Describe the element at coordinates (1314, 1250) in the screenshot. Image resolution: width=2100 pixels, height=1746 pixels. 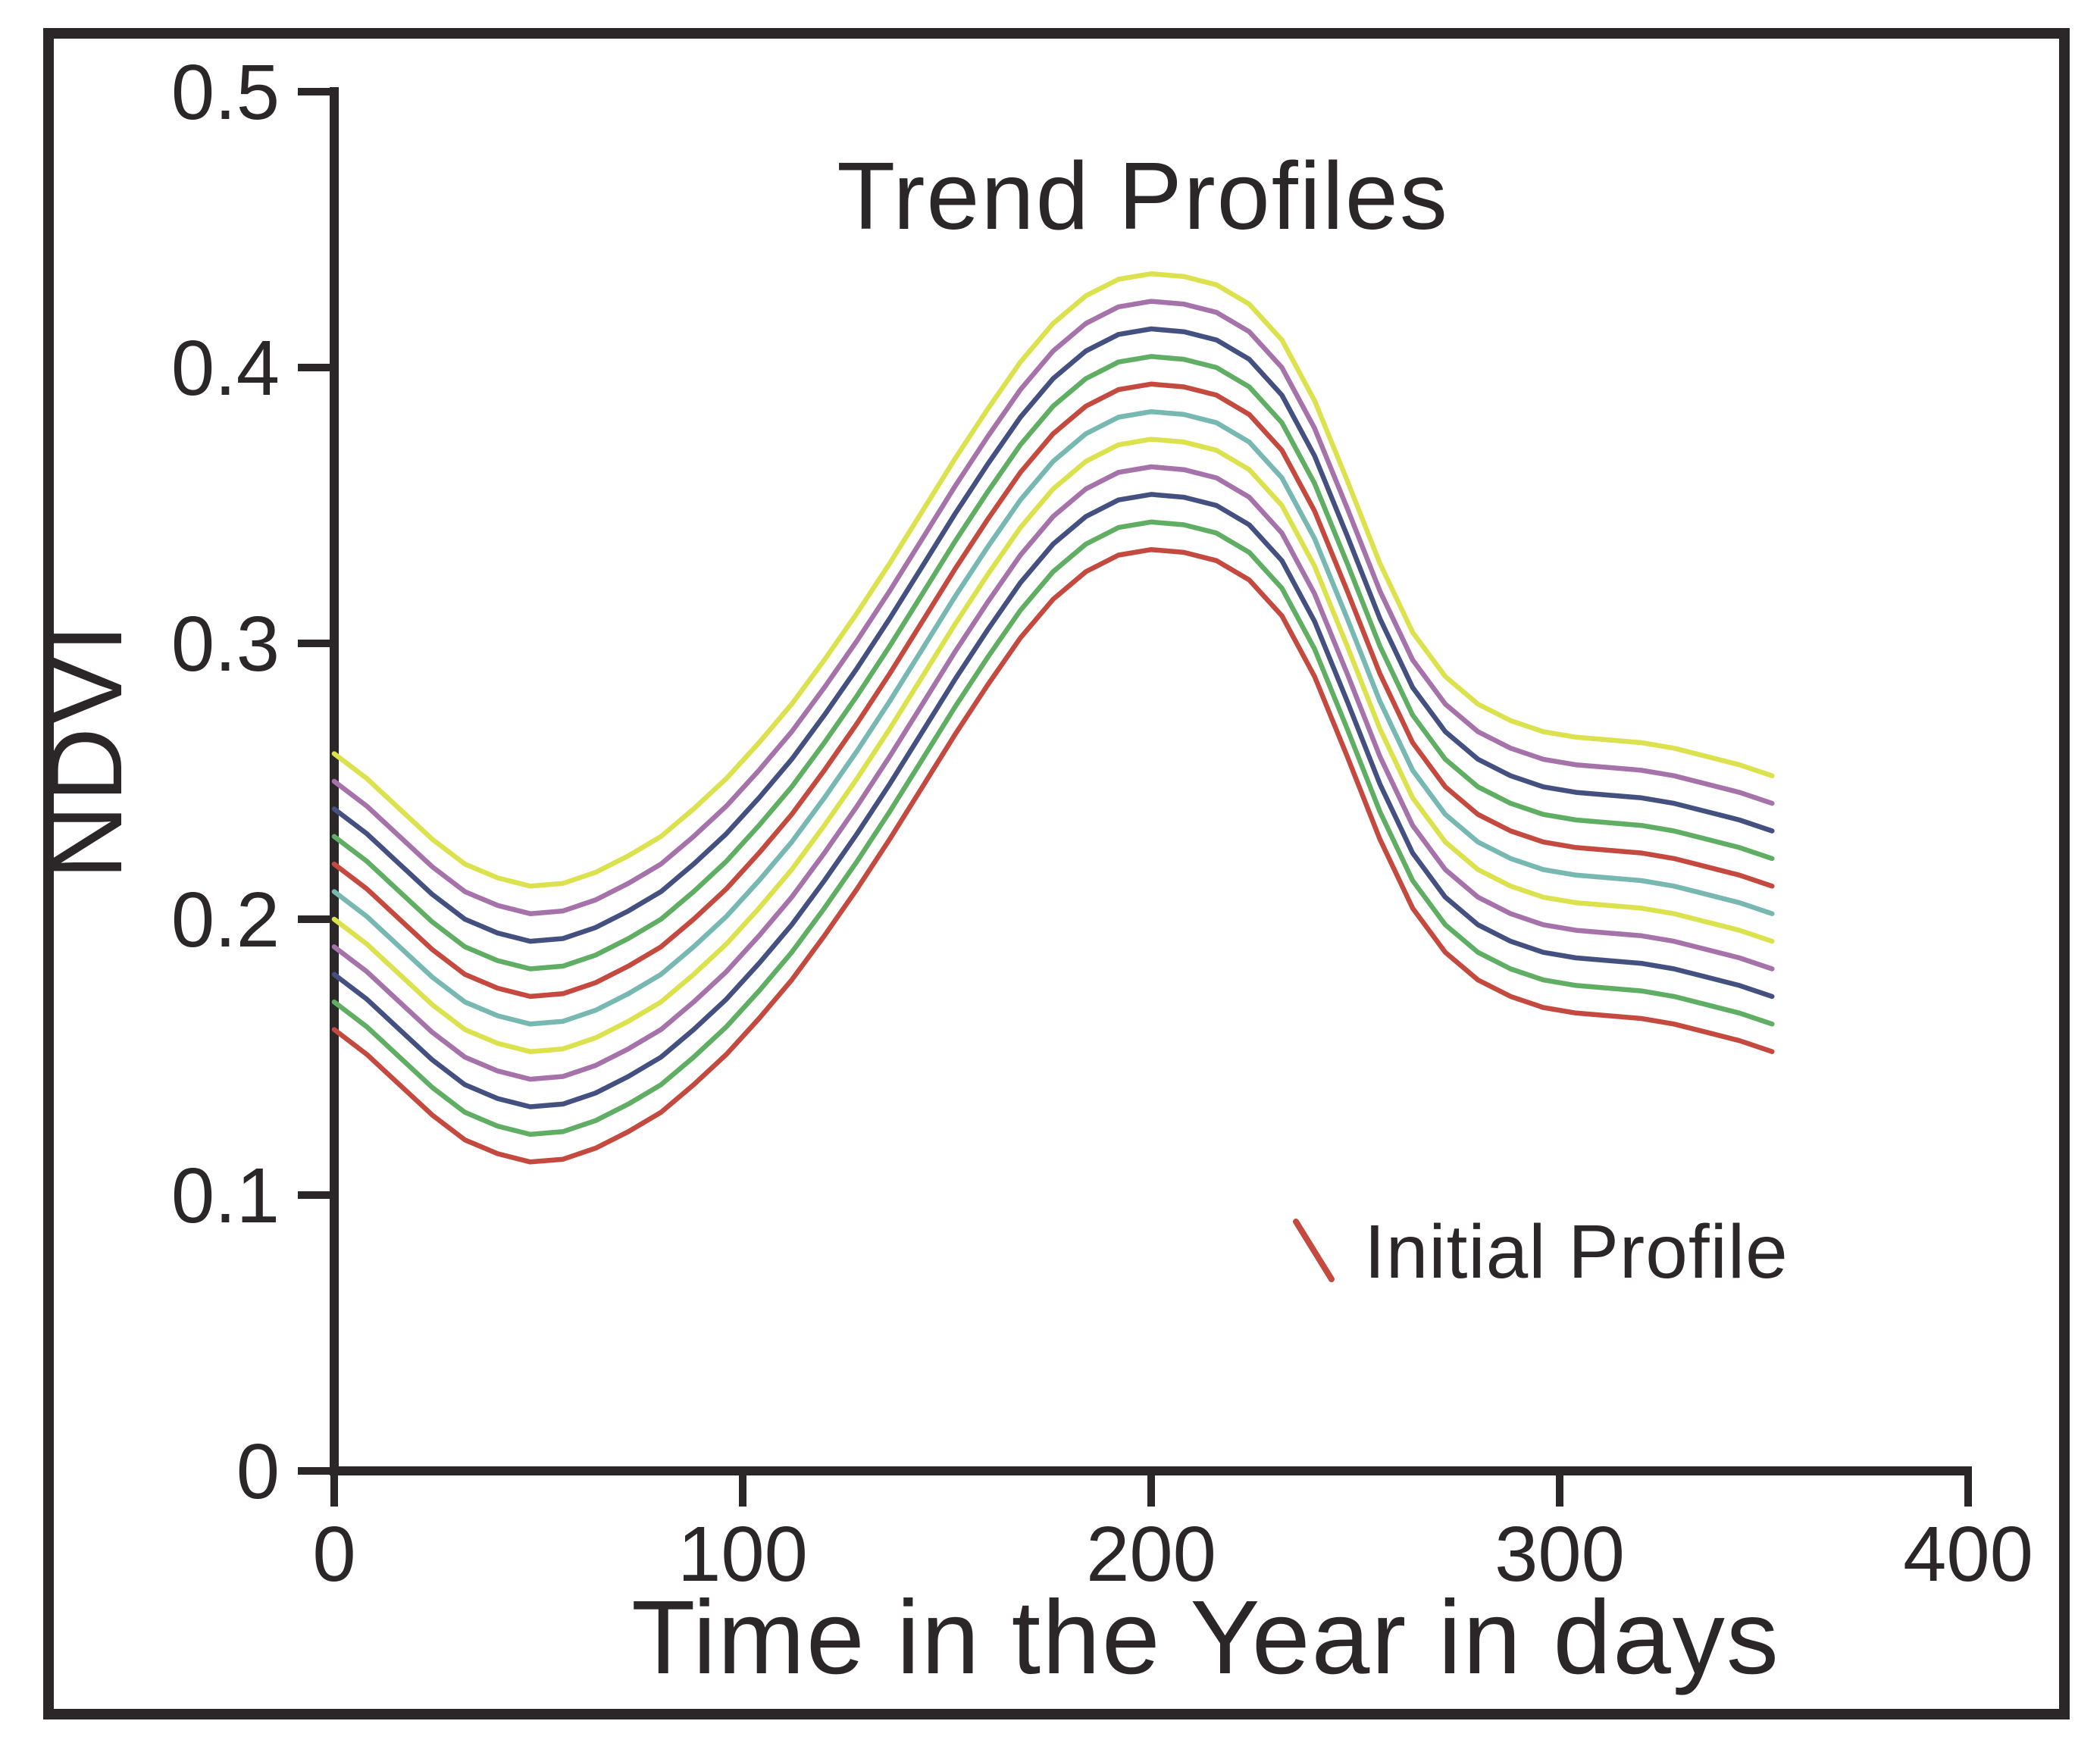
I see `legend-marker-initial-profile` at that location.